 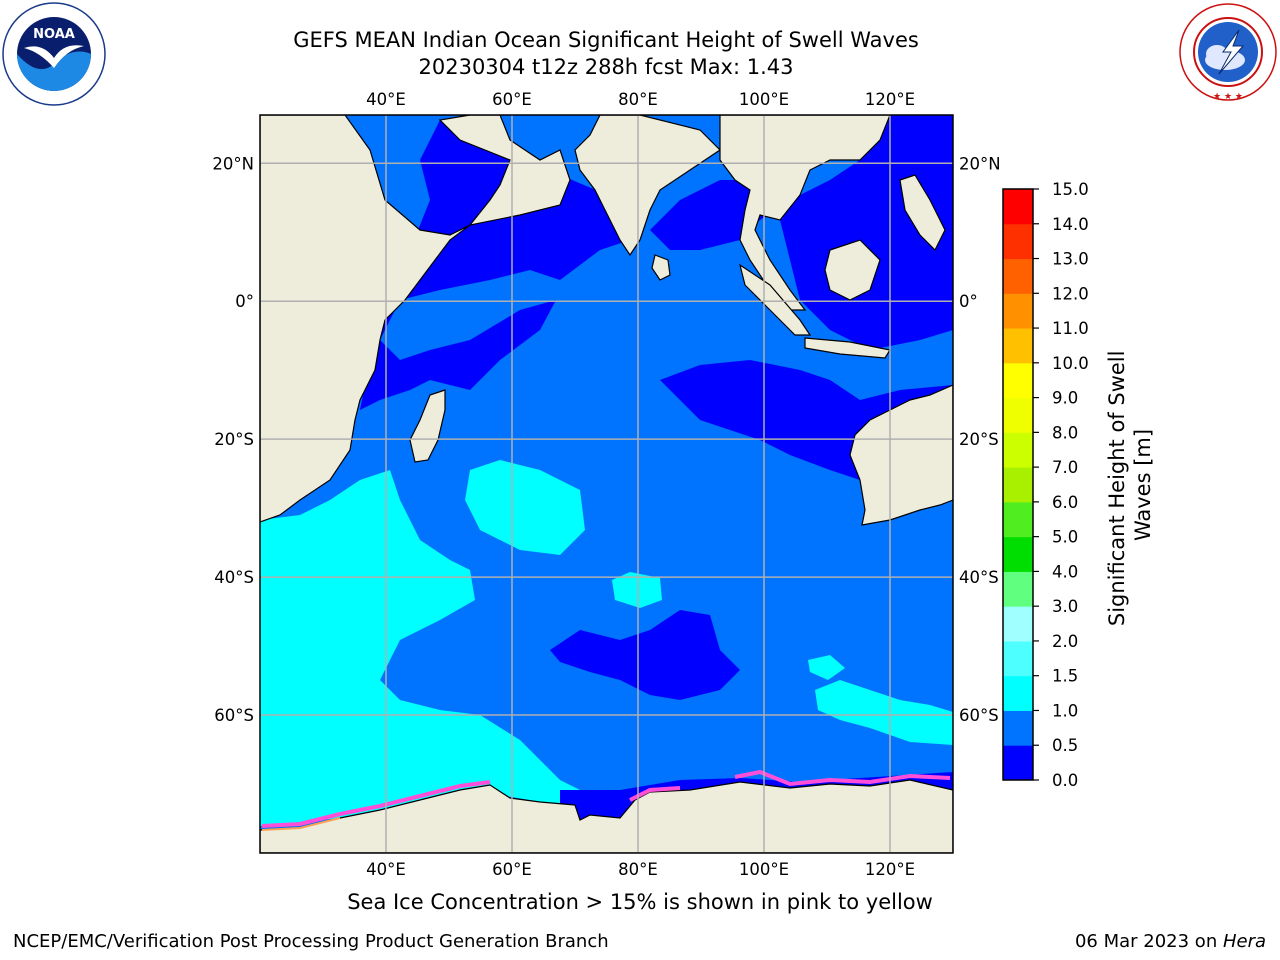 What do you see at coordinates (647, 186) in the screenshot?
I see `land-india` at bounding box center [647, 186].